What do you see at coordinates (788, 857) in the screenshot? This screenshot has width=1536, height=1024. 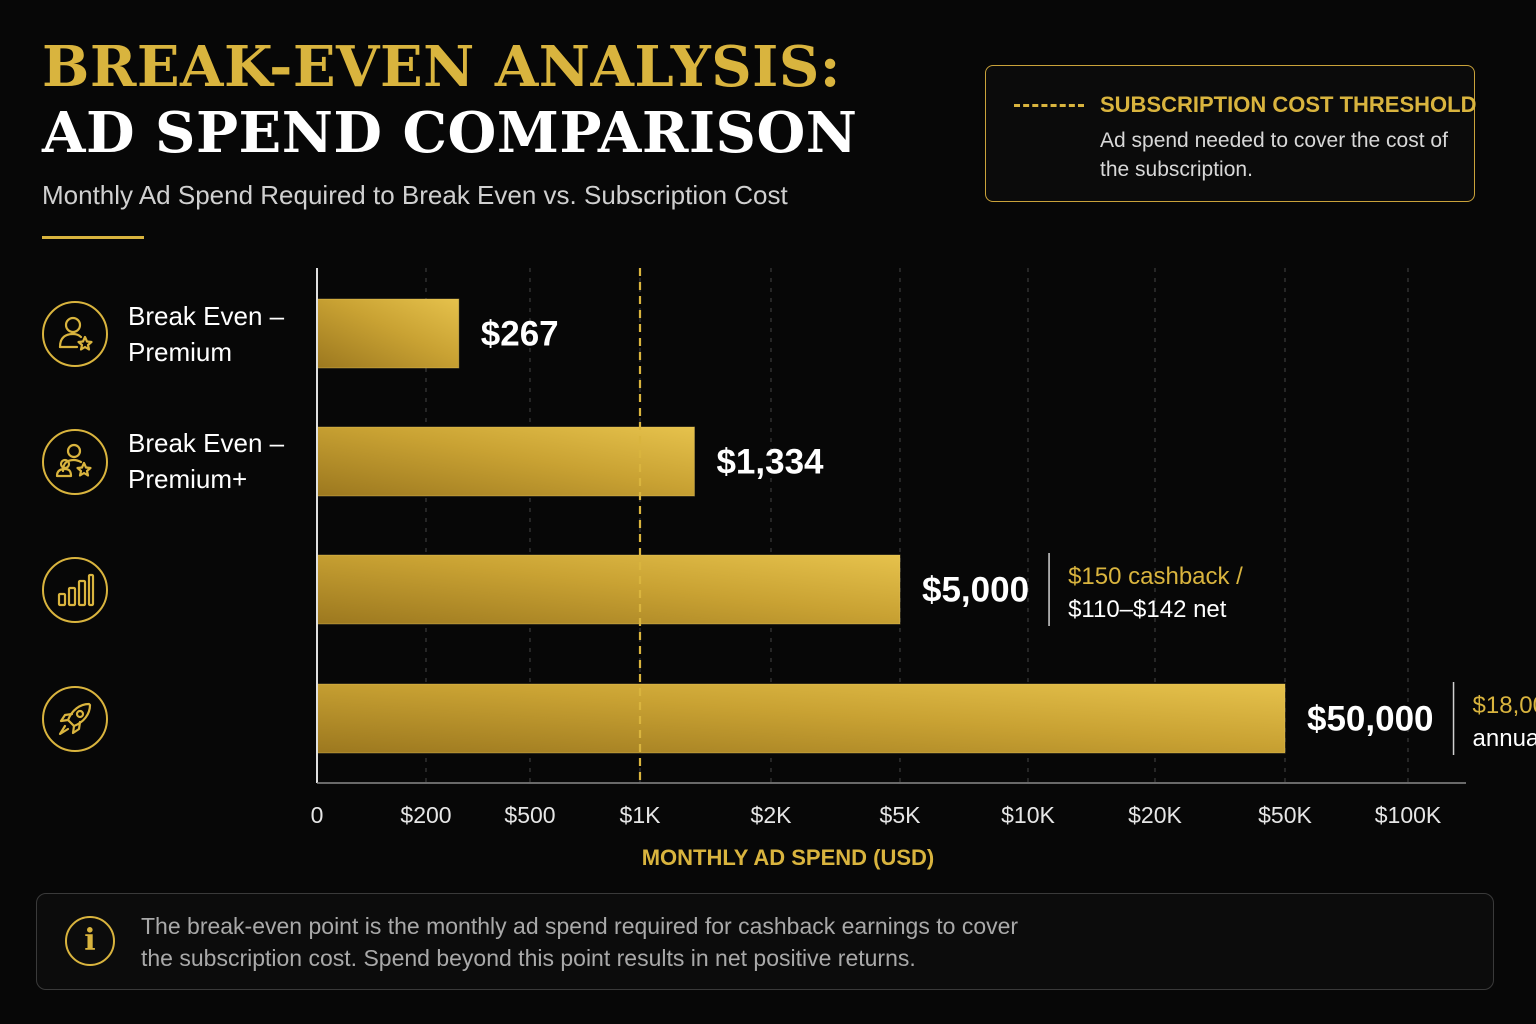 I see `x-axis-title: MONTHLY AD SPEND (USD)` at bounding box center [788, 857].